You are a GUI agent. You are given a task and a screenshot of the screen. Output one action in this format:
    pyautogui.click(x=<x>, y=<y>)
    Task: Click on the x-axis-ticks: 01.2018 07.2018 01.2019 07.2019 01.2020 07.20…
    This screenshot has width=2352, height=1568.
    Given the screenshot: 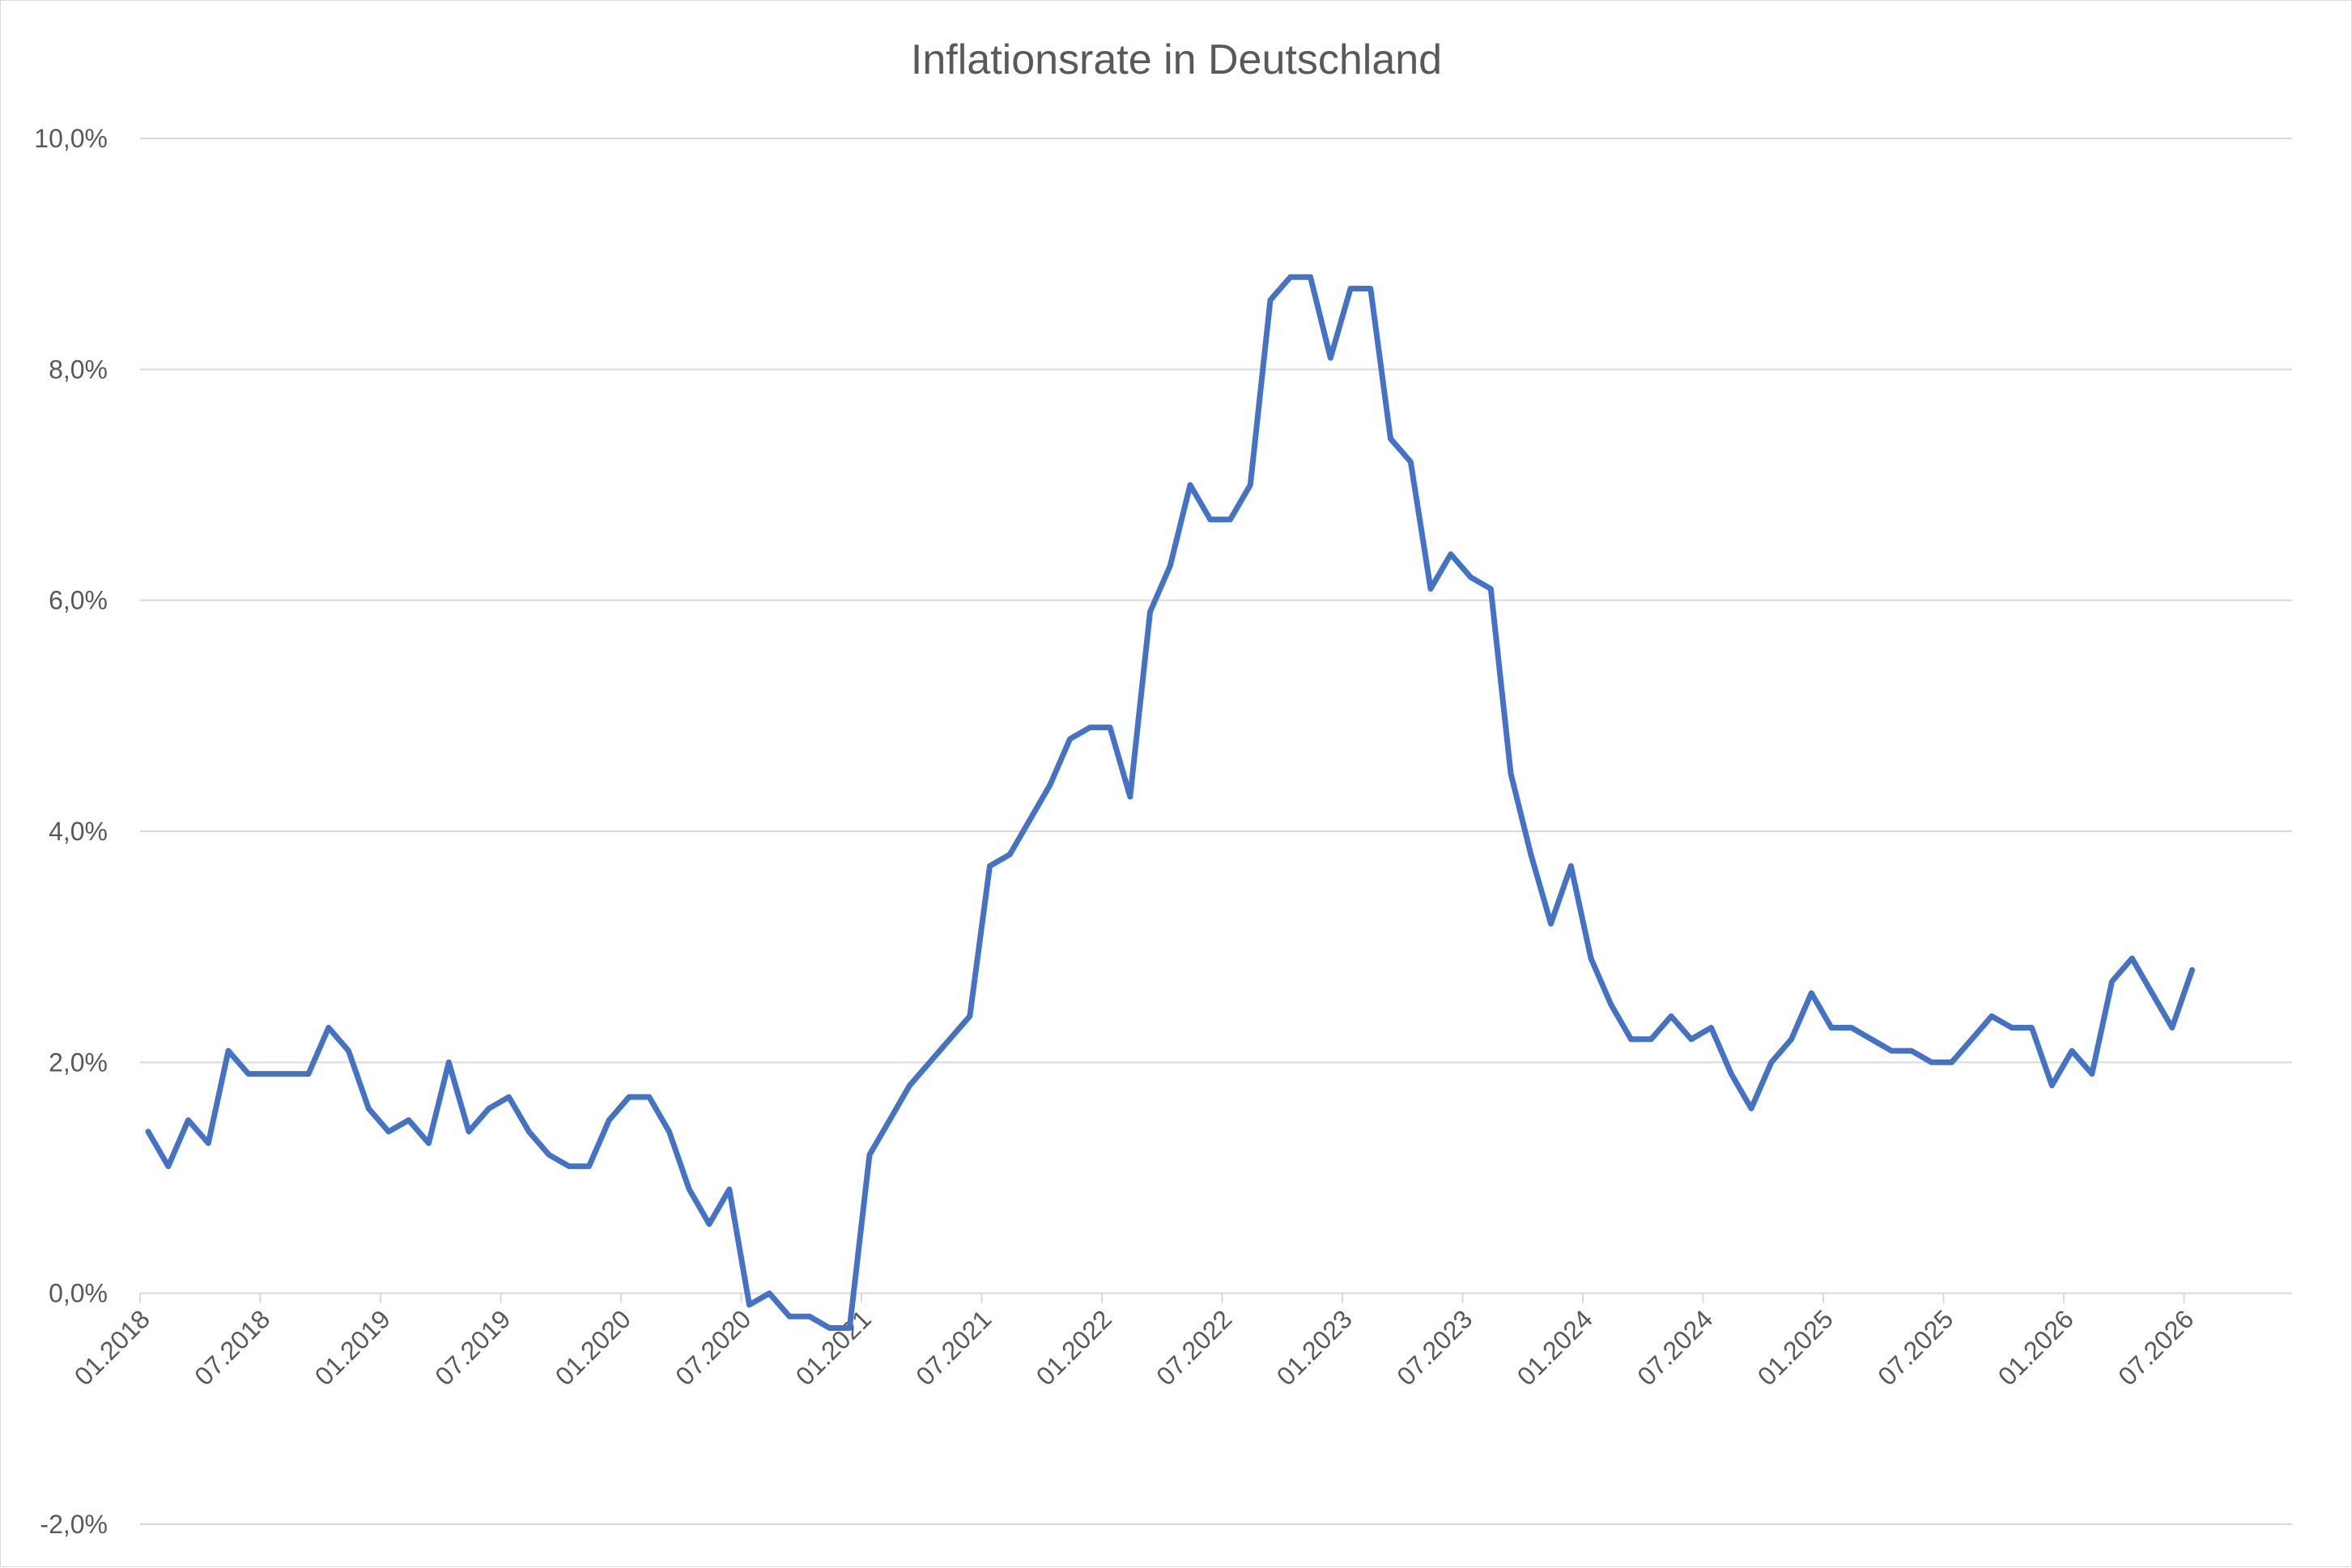 What is the action you would take?
    pyautogui.click(x=1134, y=1347)
    